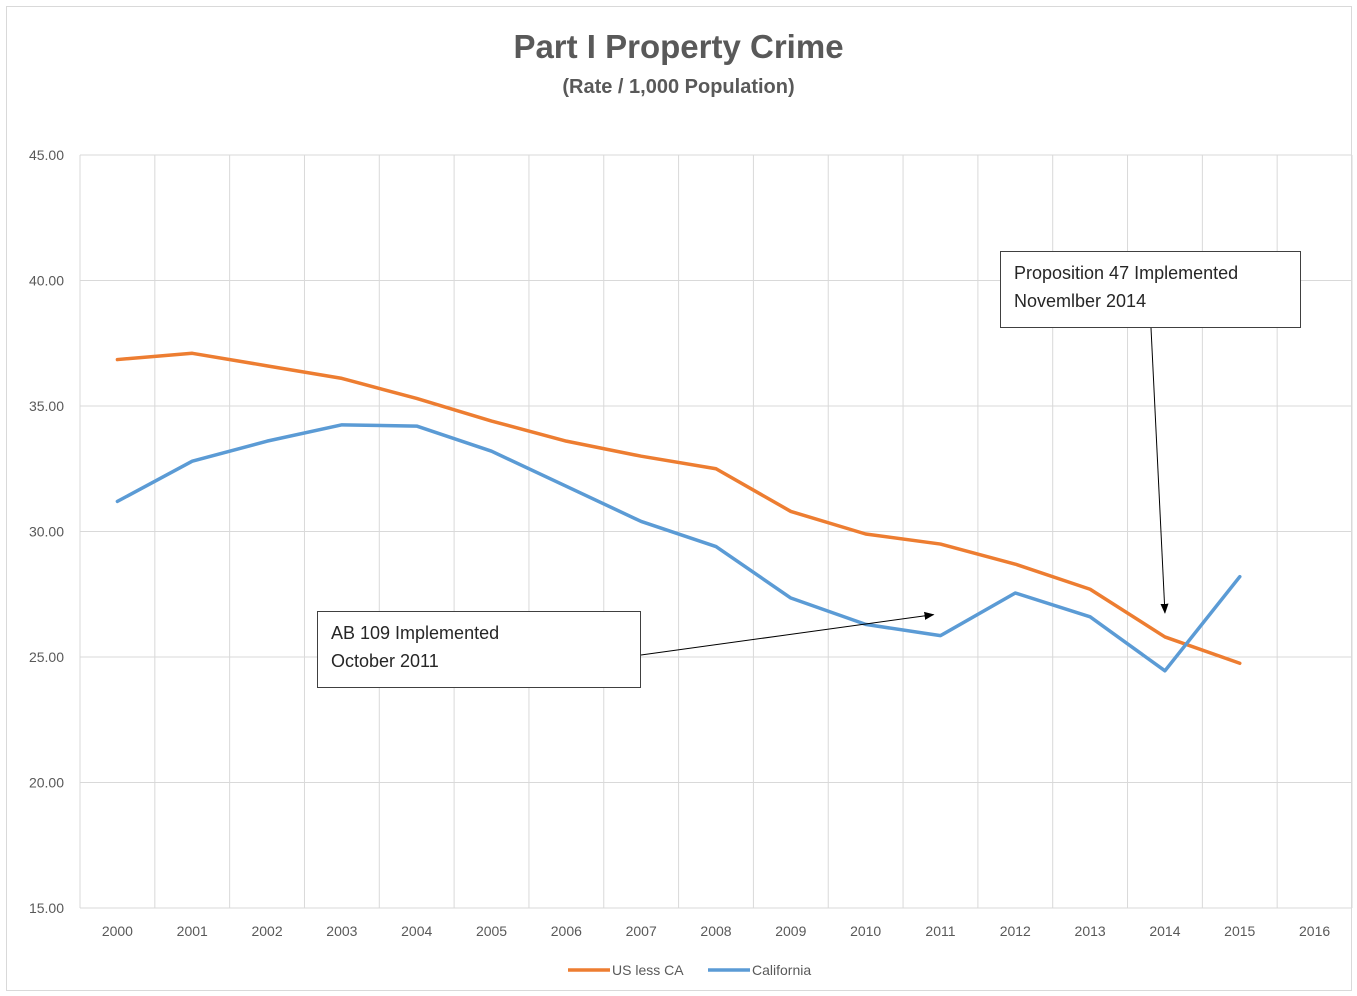 This screenshot has height=996, width=1357. I want to click on annotation-prop47-line2: Novemlber 2014, so click(1080, 301).